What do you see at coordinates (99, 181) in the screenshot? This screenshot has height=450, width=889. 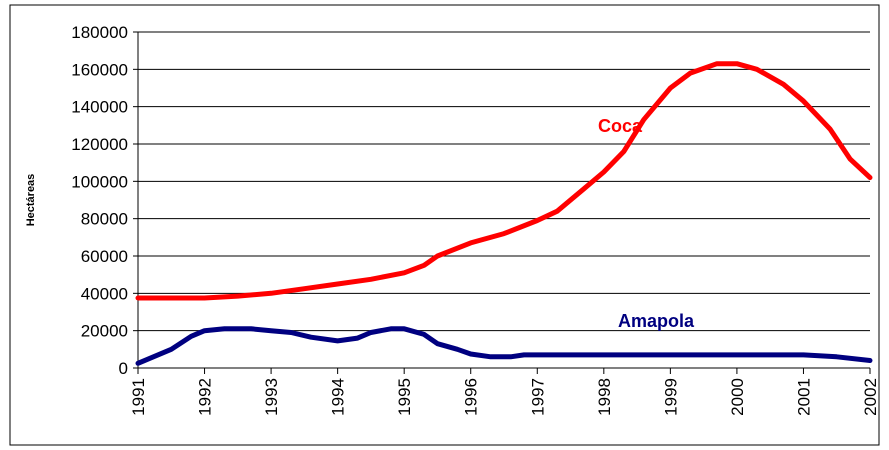 I see `y-tick-label: 100000` at bounding box center [99, 181].